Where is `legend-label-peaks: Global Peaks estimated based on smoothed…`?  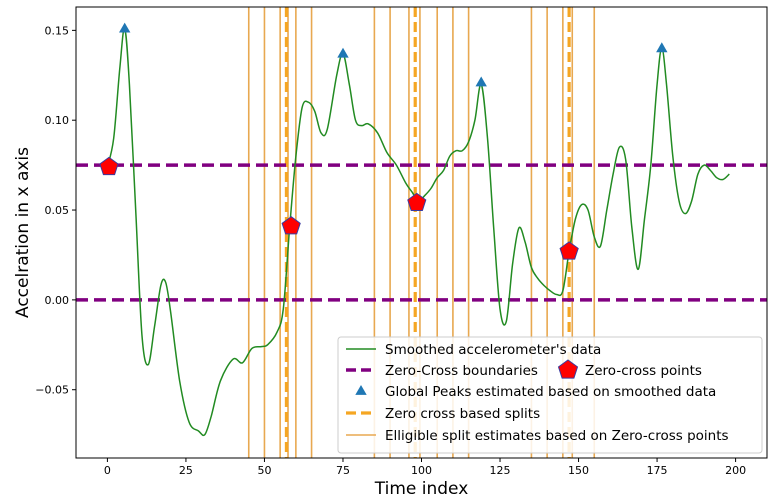
legend-label-peaks: Global Peaks estimated based on smoothed… is located at coordinates (550, 392).